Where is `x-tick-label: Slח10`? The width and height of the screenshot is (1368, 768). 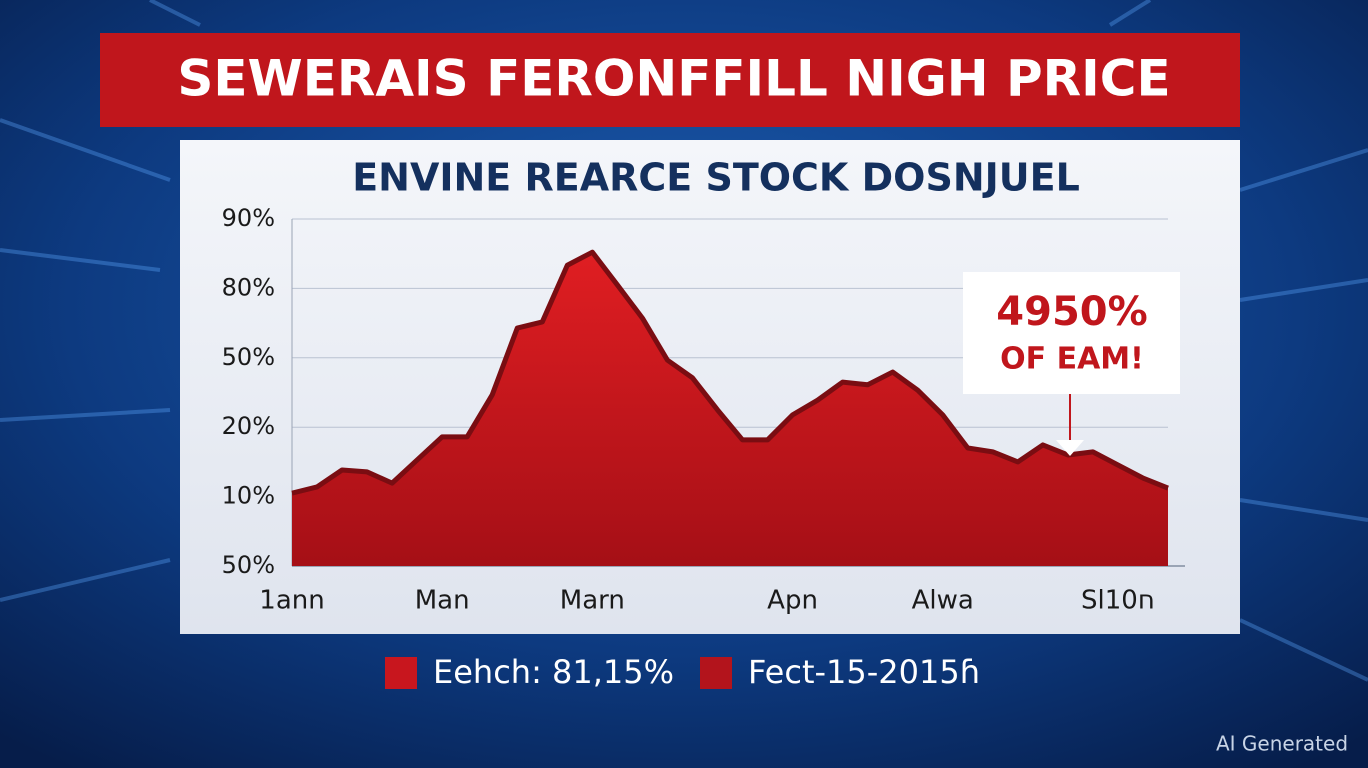
x-tick-label: Slח10 is located at coordinates (1118, 601).